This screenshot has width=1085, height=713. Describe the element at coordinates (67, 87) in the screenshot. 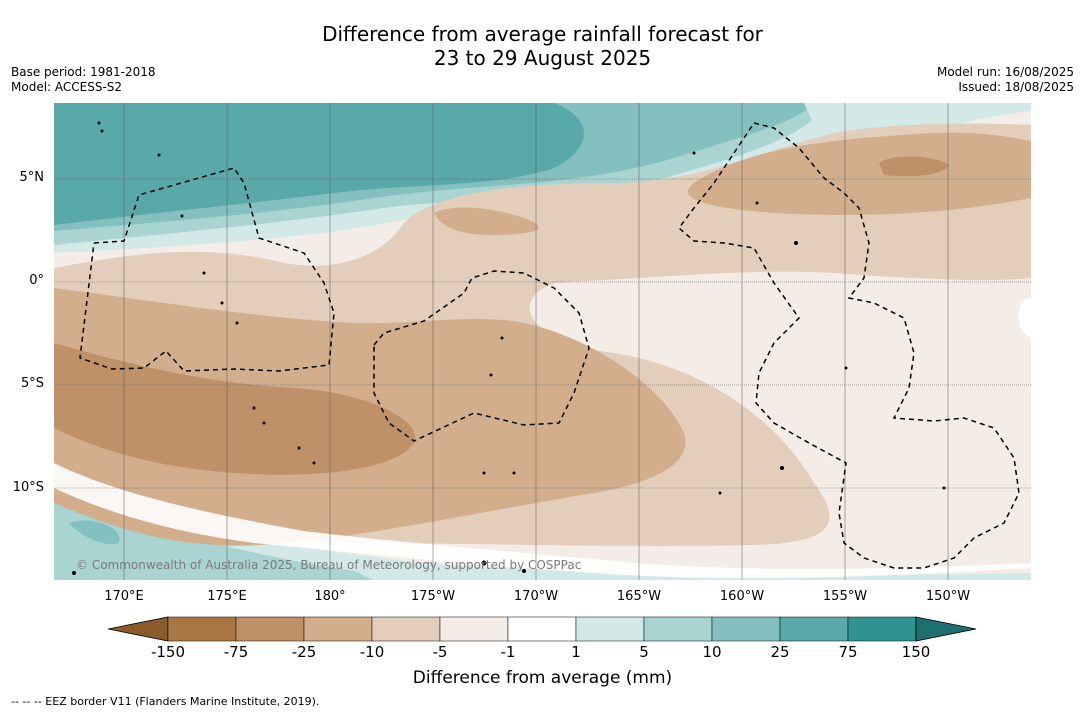

I see `model-name: Model: ACCESS-S2` at that location.